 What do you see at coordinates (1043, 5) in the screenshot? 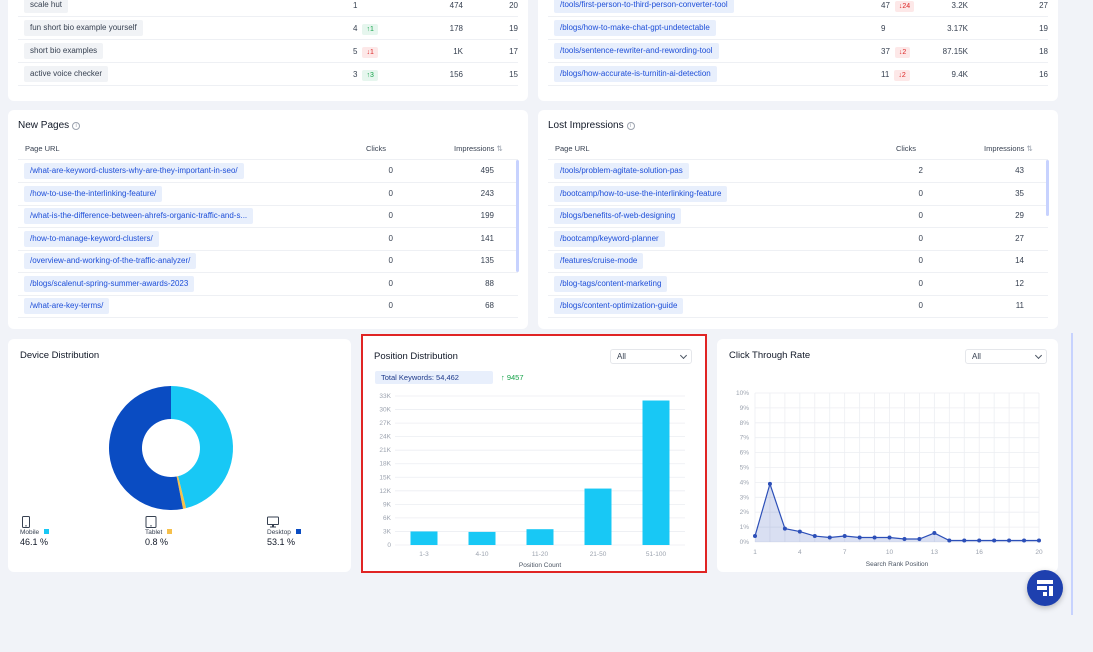
I see `clicks-value: 27` at bounding box center [1043, 5].